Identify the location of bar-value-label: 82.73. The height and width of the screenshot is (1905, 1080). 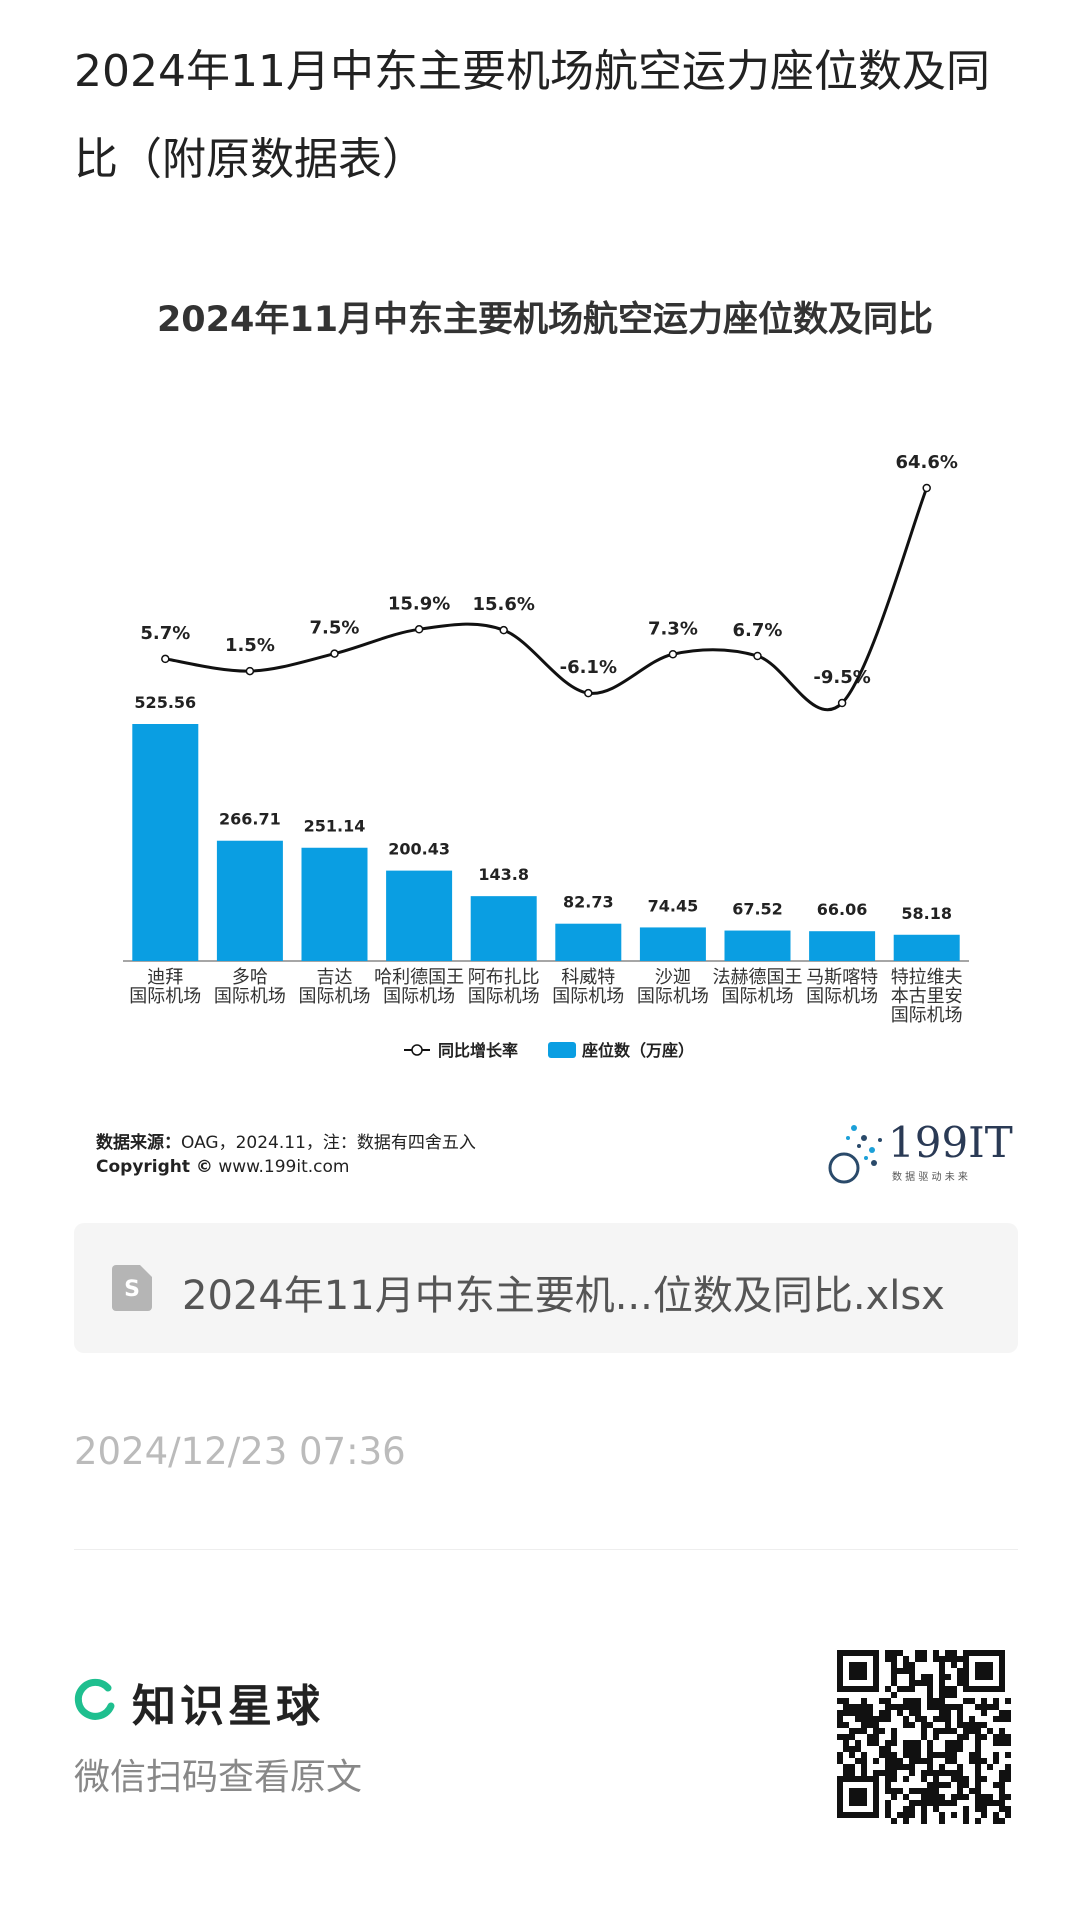
(588, 902).